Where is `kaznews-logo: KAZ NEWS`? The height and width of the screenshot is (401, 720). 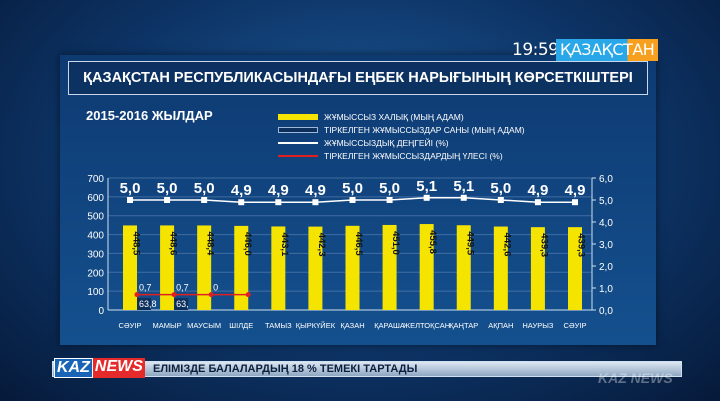 kaznews-logo: KAZ NEWS is located at coordinates (99, 368).